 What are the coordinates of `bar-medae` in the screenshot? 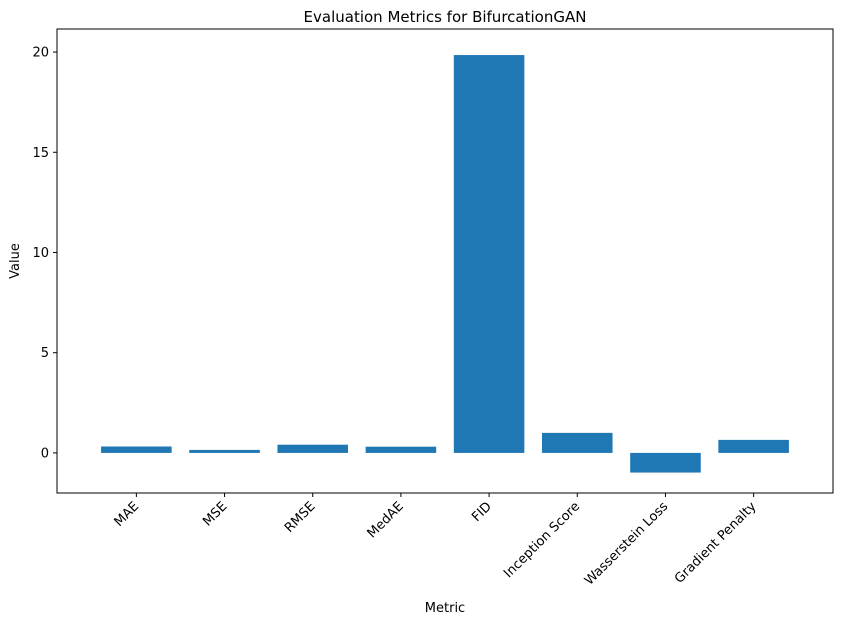 It's located at (401, 449).